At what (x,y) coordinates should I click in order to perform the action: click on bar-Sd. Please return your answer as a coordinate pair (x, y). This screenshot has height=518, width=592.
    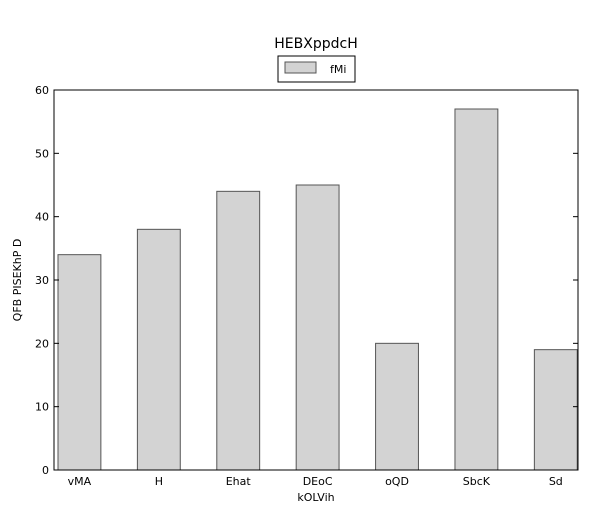
    Looking at the image, I should click on (555, 410).